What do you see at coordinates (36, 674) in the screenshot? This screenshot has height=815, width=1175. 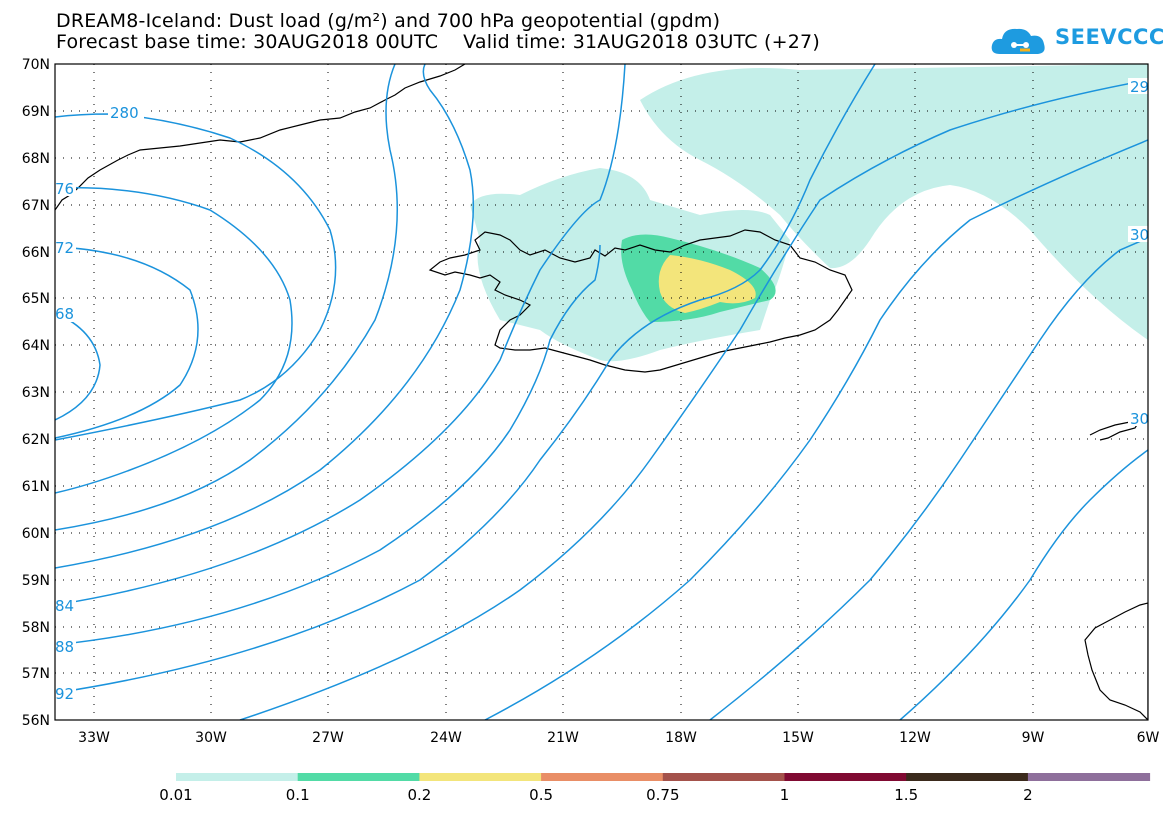 I see `lat-label: 57N` at bounding box center [36, 674].